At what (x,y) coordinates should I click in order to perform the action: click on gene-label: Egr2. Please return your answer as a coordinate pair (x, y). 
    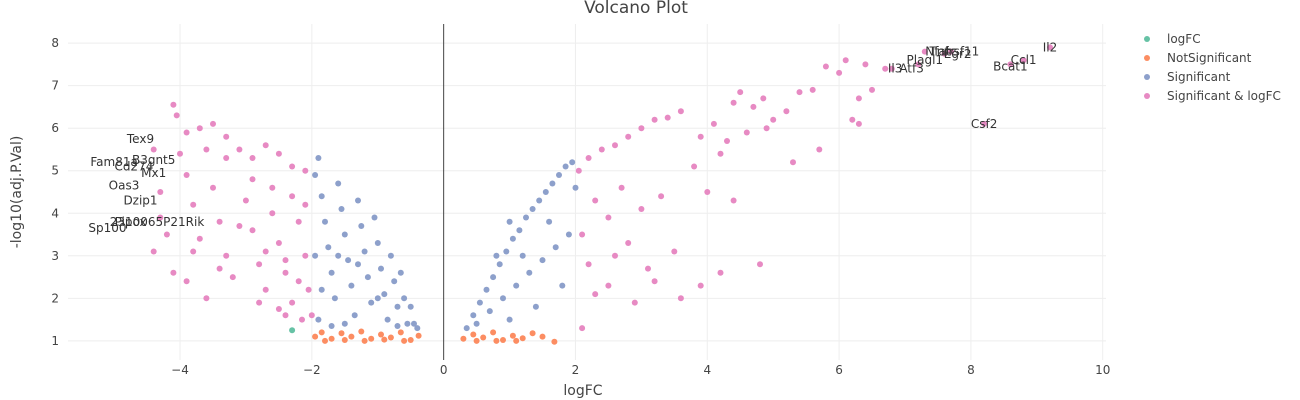
    Looking at the image, I should click on (958, 54).